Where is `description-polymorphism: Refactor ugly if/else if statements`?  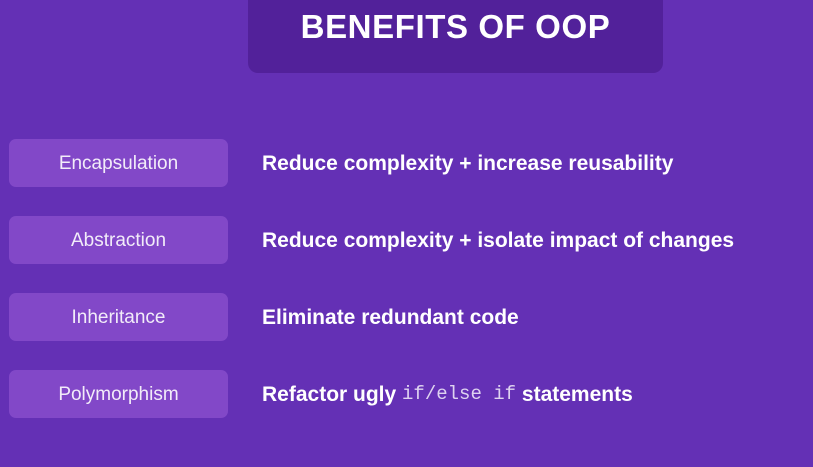 description-polymorphism: Refactor ugly if/else if statements is located at coordinates (447, 394).